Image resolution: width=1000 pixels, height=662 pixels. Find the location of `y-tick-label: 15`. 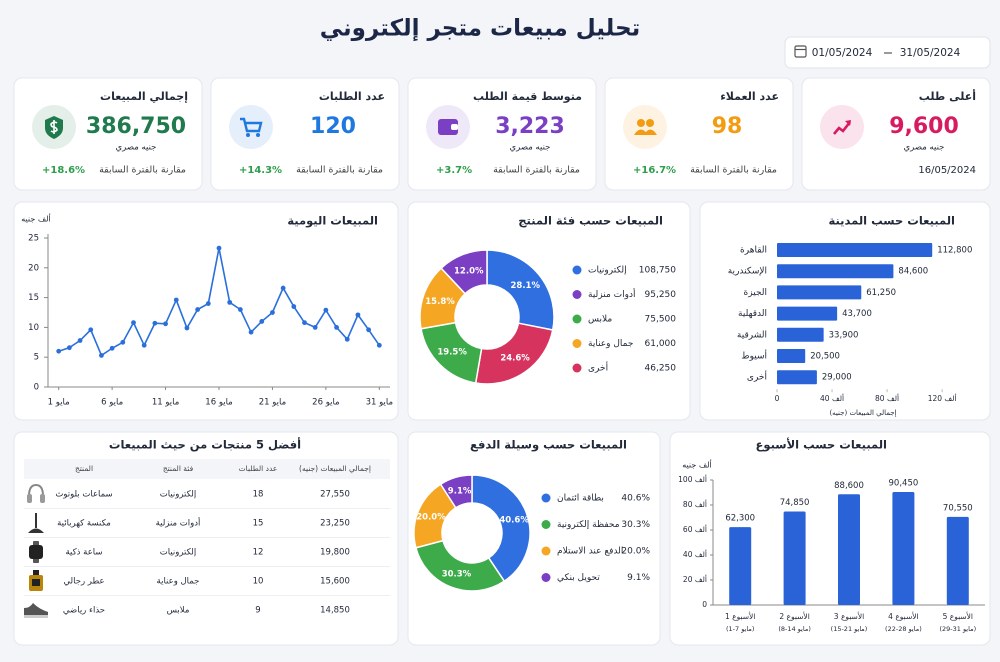

y-tick-label: 15 is located at coordinates (33, 298).